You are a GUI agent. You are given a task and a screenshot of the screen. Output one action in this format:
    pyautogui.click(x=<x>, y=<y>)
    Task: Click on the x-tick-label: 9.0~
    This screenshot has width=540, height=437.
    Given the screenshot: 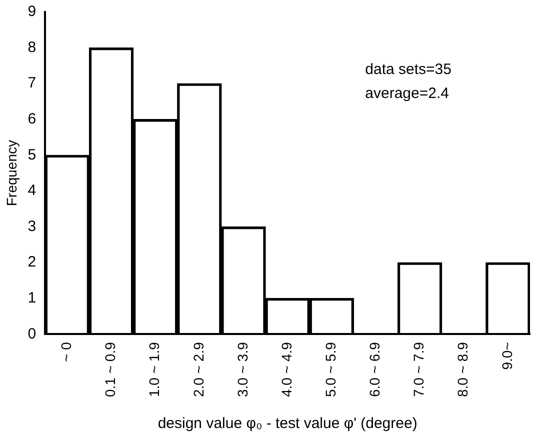 What is the action you would take?
    pyautogui.click(x=506, y=356)
    